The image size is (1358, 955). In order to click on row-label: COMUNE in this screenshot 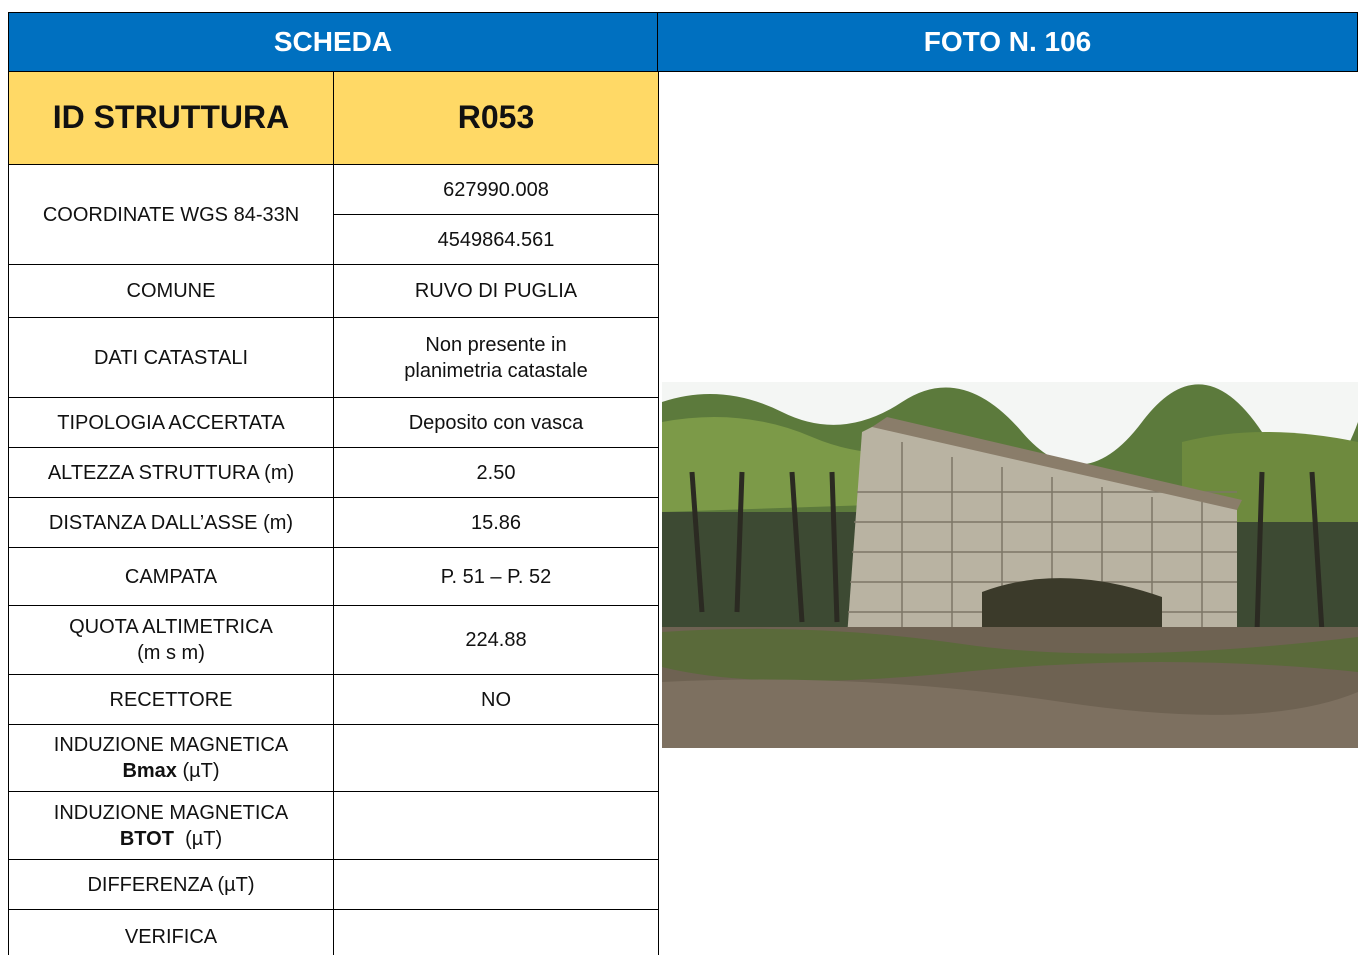, I will do `click(171, 291)`.